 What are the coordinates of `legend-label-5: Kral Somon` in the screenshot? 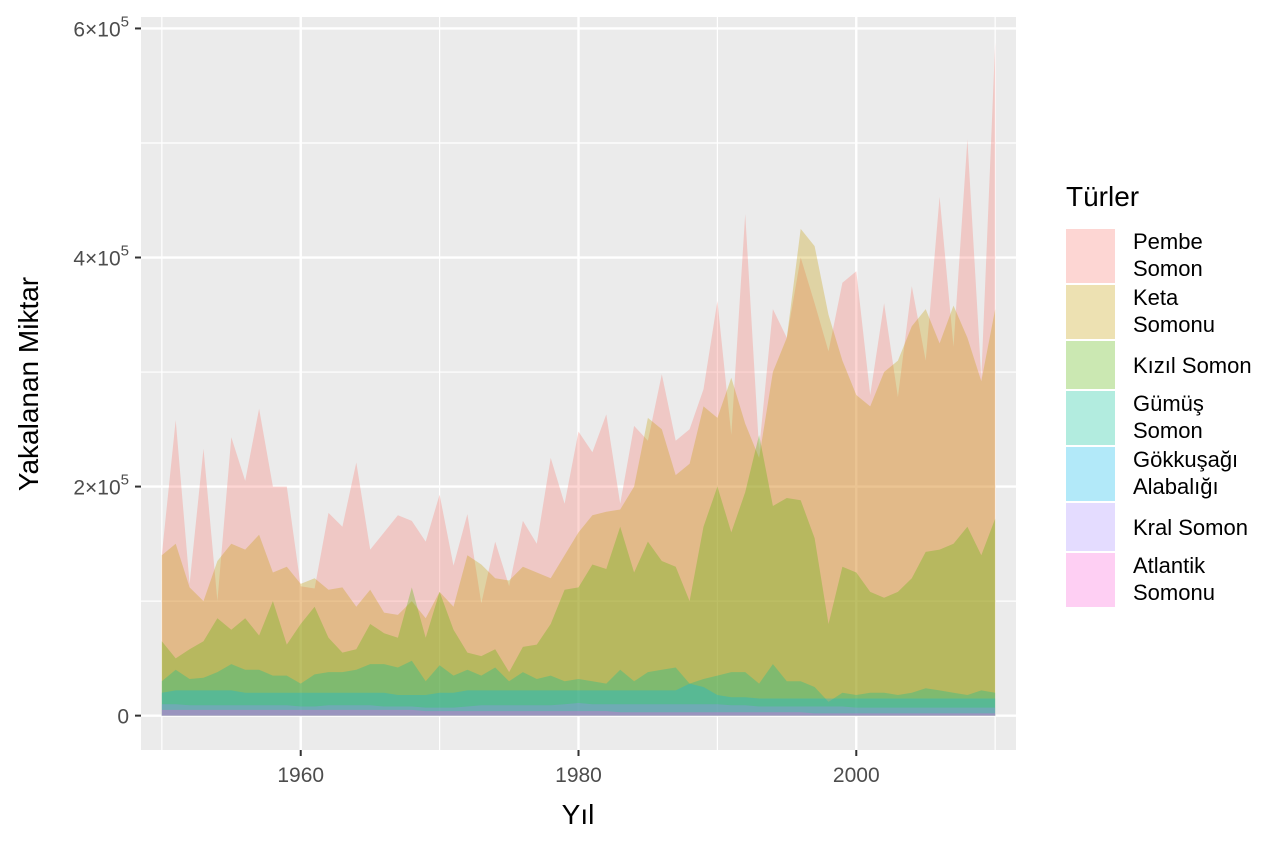 It's located at (1190, 527).